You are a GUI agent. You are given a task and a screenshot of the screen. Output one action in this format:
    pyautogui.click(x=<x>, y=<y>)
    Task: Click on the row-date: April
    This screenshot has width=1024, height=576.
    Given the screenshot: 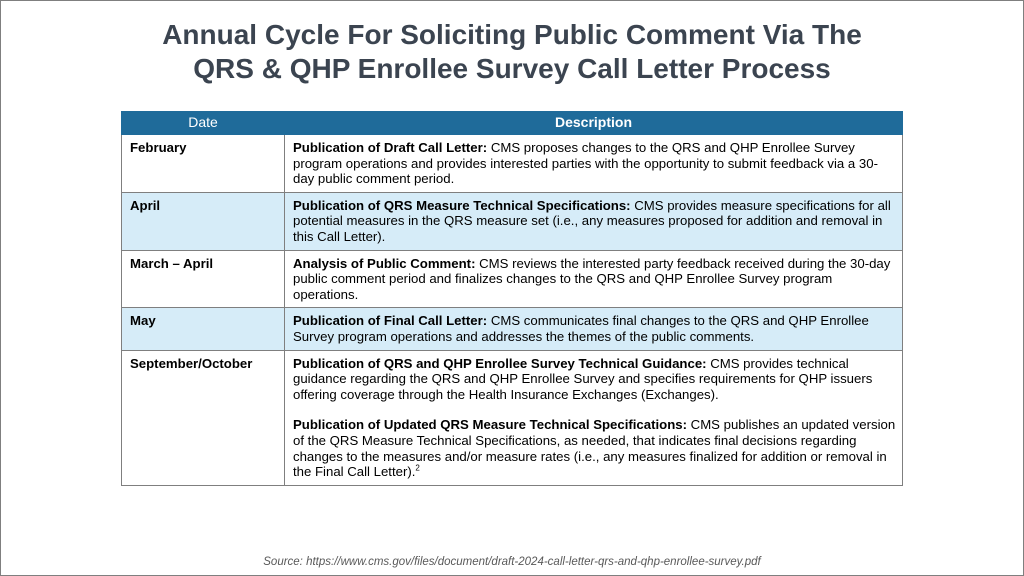 What is the action you would take?
    pyautogui.click(x=203, y=221)
    